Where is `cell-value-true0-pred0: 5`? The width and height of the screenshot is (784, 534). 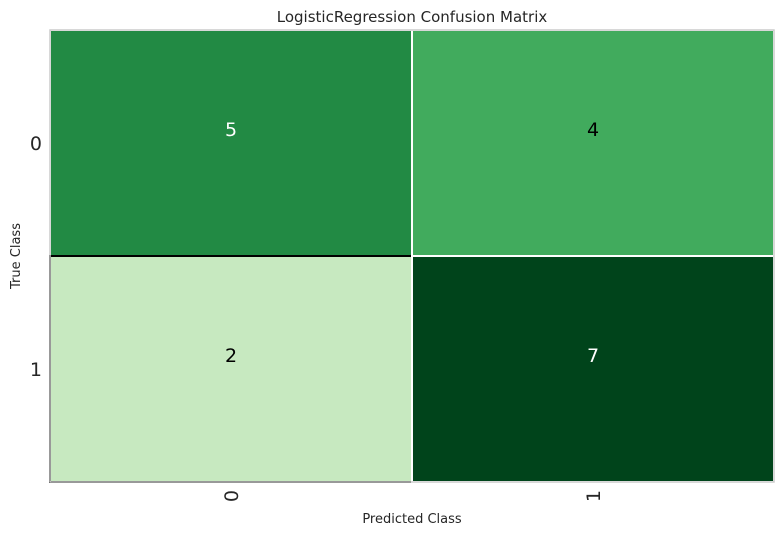
cell-value-true0-pred0: 5 is located at coordinates (231, 130).